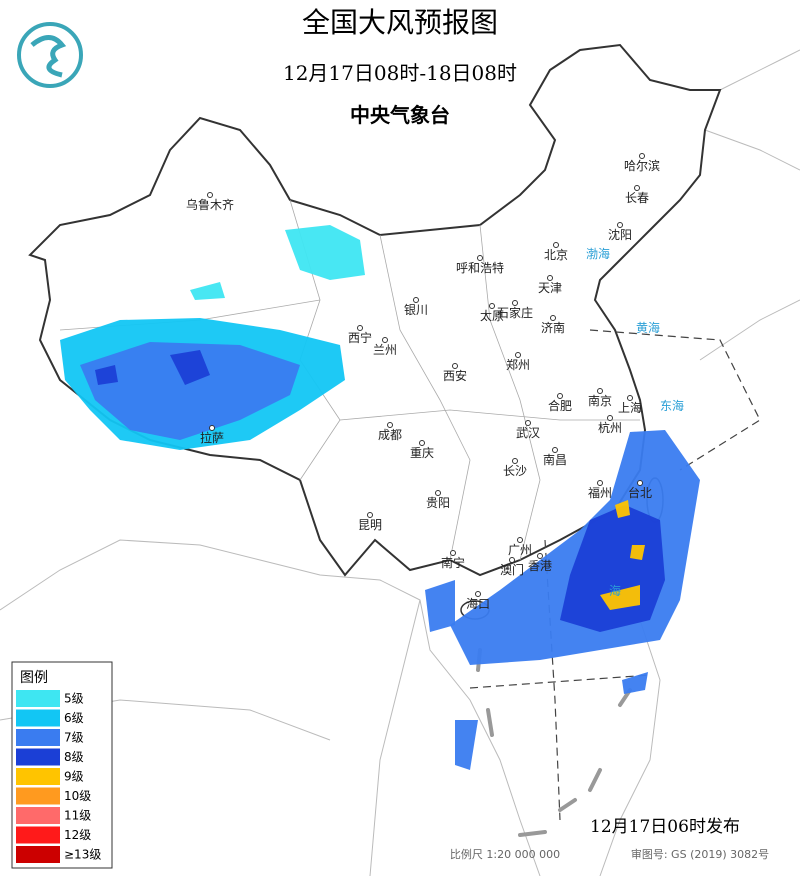  What do you see at coordinates (385, 350) in the screenshot?
I see `city-label: 兰州` at bounding box center [385, 350].